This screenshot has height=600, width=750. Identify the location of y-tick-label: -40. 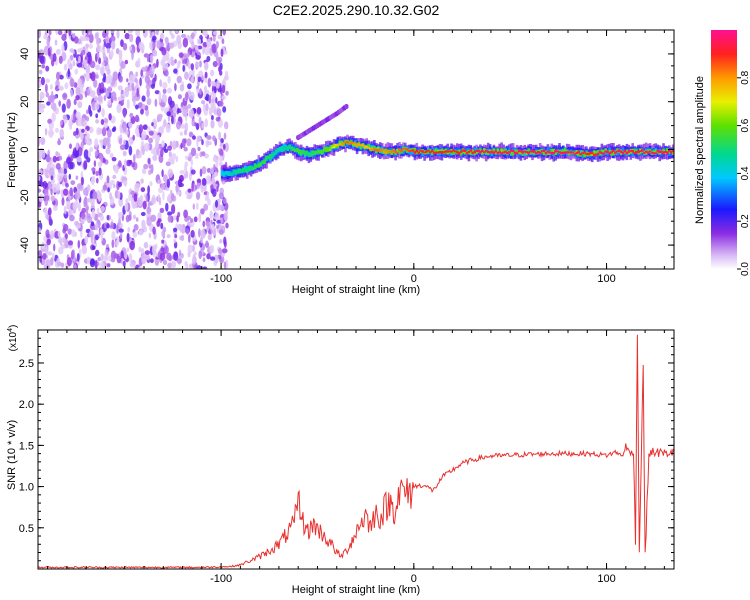
(25, 245).